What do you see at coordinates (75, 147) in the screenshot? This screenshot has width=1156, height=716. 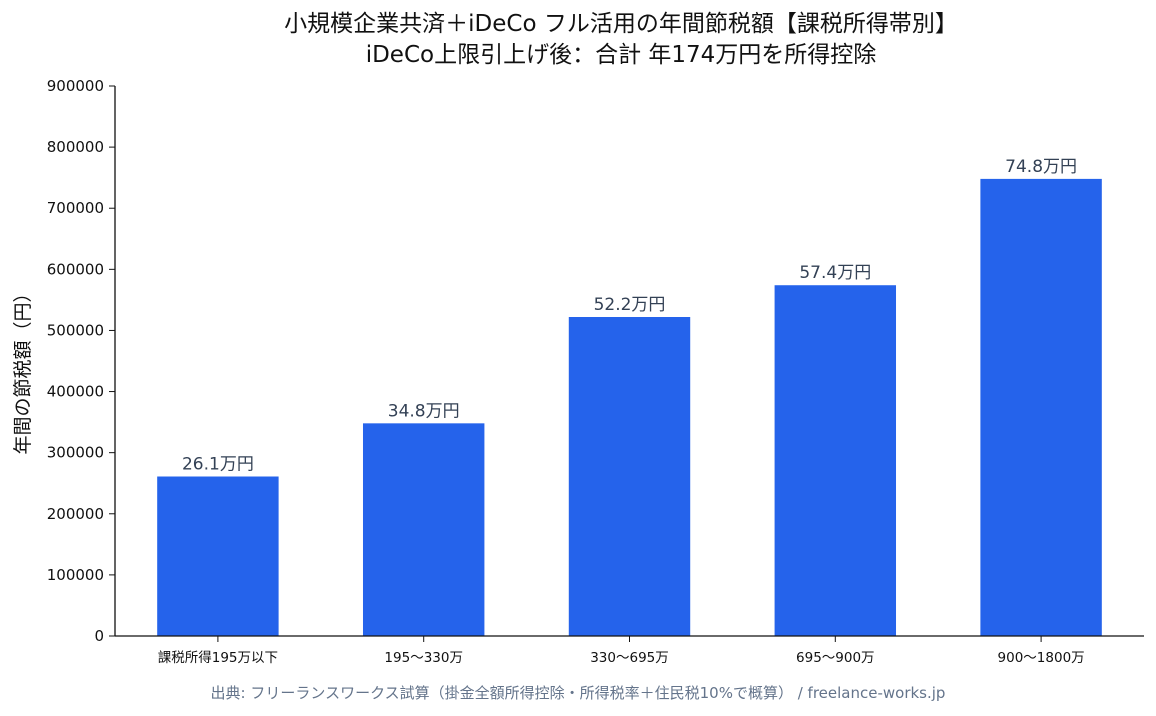 I see `y-tick-label: 800000` at bounding box center [75, 147].